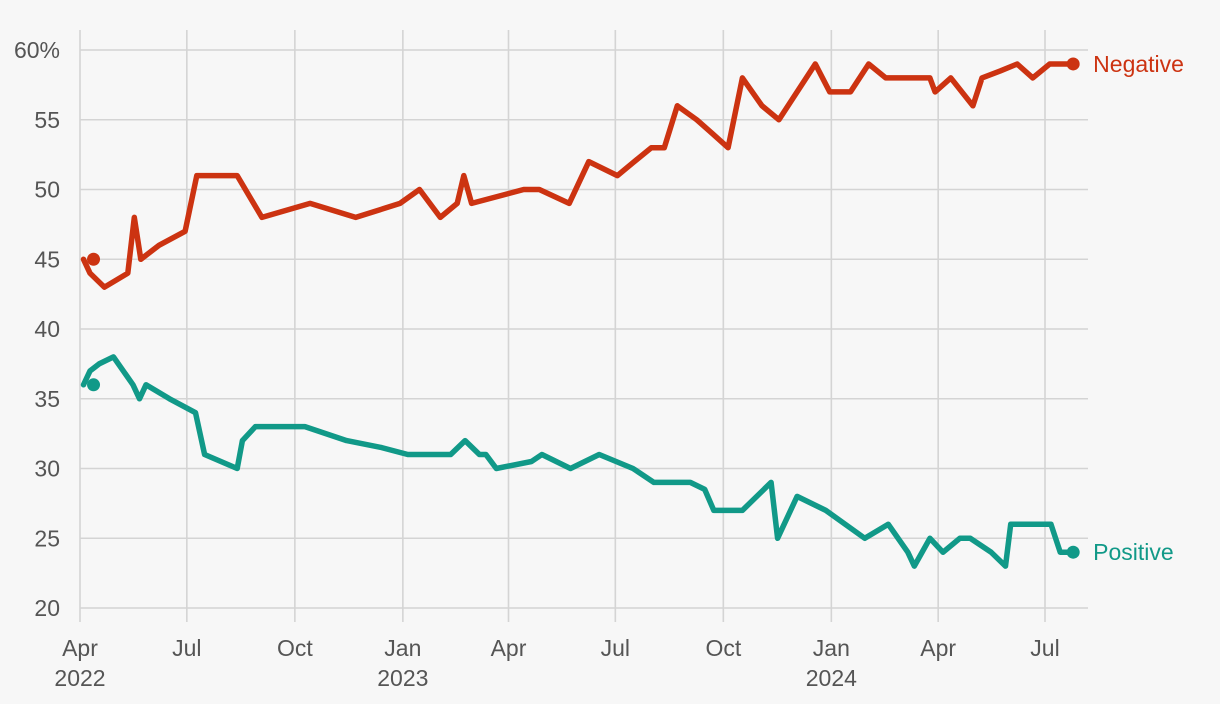 This screenshot has height=704, width=1220. Describe the element at coordinates (831, 678) in the screenshot. I see `x-tick-year-label: 2024` at that location.